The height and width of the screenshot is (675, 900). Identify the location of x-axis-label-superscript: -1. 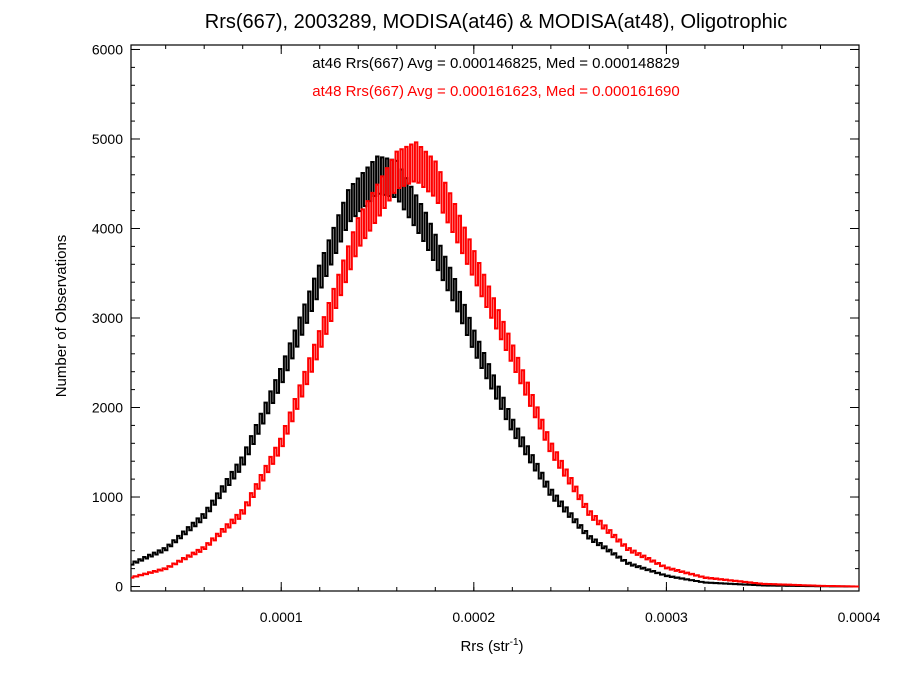
(514, 642).